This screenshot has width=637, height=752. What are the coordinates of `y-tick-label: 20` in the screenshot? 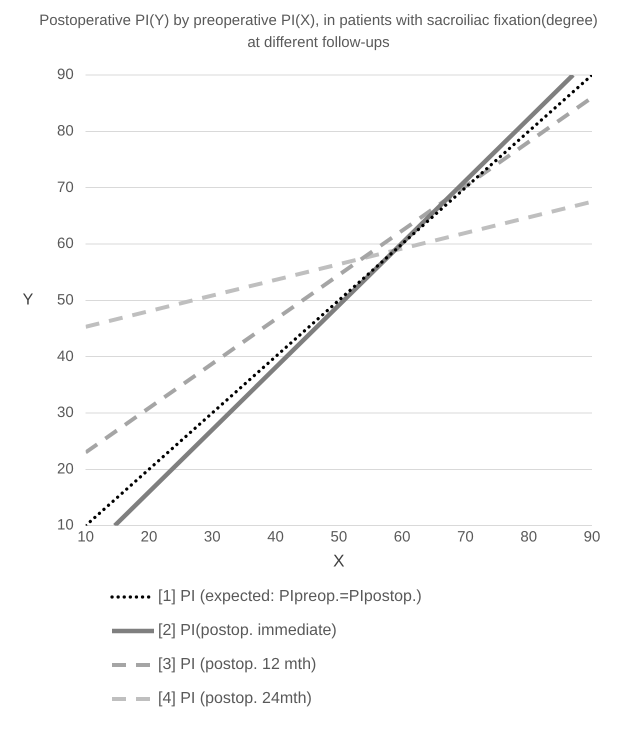 It's located at (65, 469).